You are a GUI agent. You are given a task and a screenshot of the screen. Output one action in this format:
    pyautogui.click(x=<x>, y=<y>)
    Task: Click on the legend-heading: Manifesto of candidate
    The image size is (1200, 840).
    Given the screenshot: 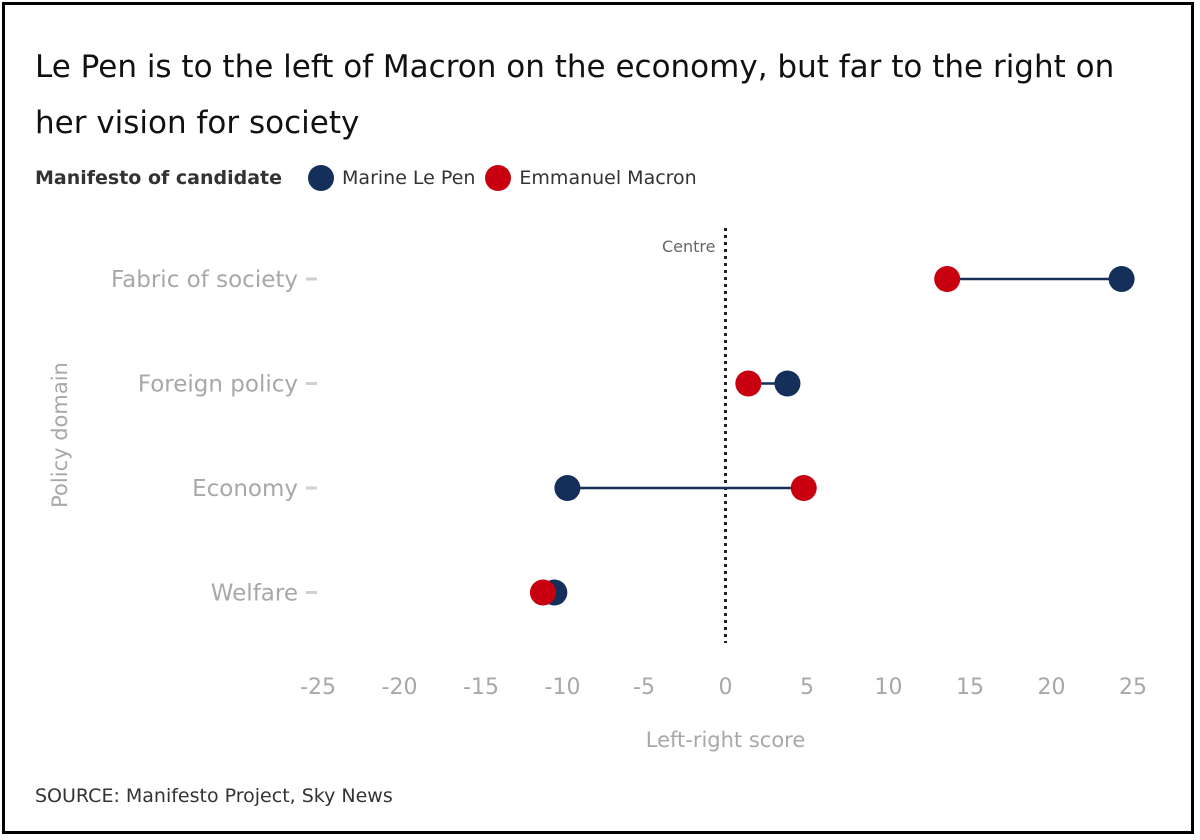 What is the action you would take?
    pyautogui.click(x=159, y=178)
    